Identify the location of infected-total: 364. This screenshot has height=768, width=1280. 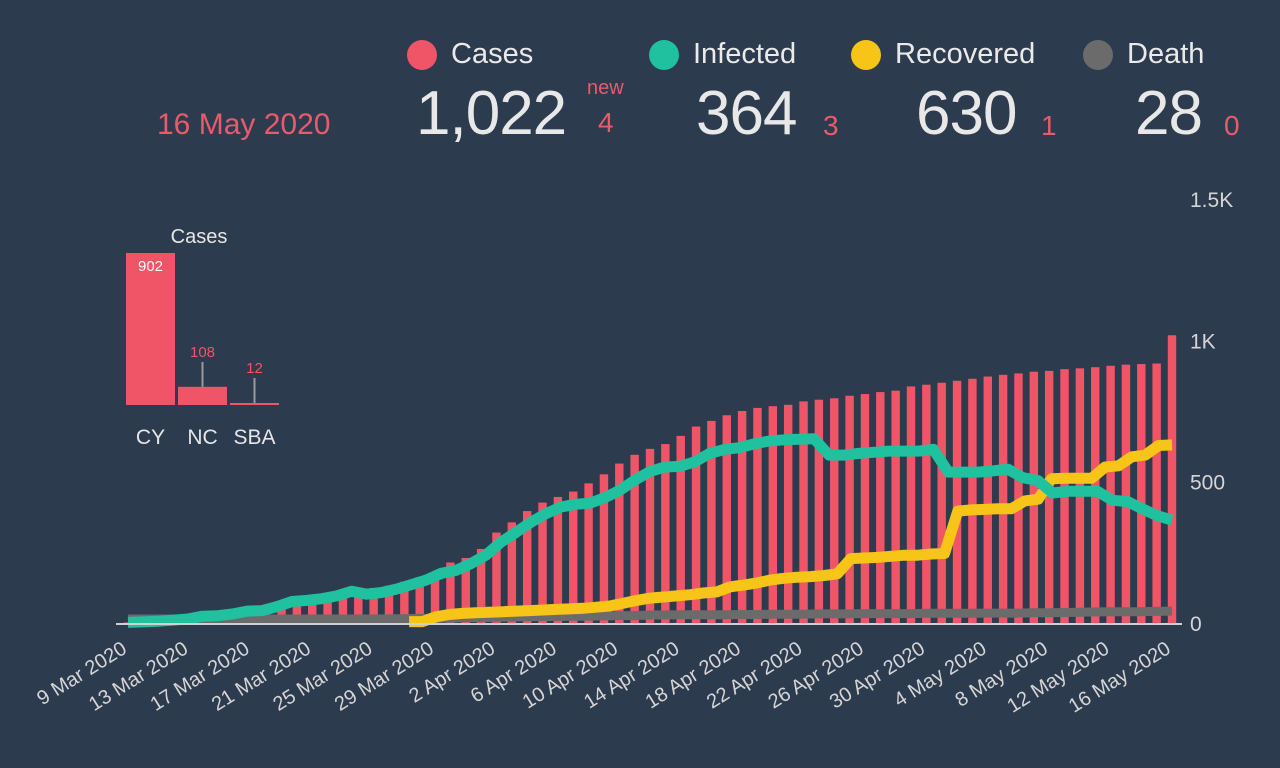
(746, 113).